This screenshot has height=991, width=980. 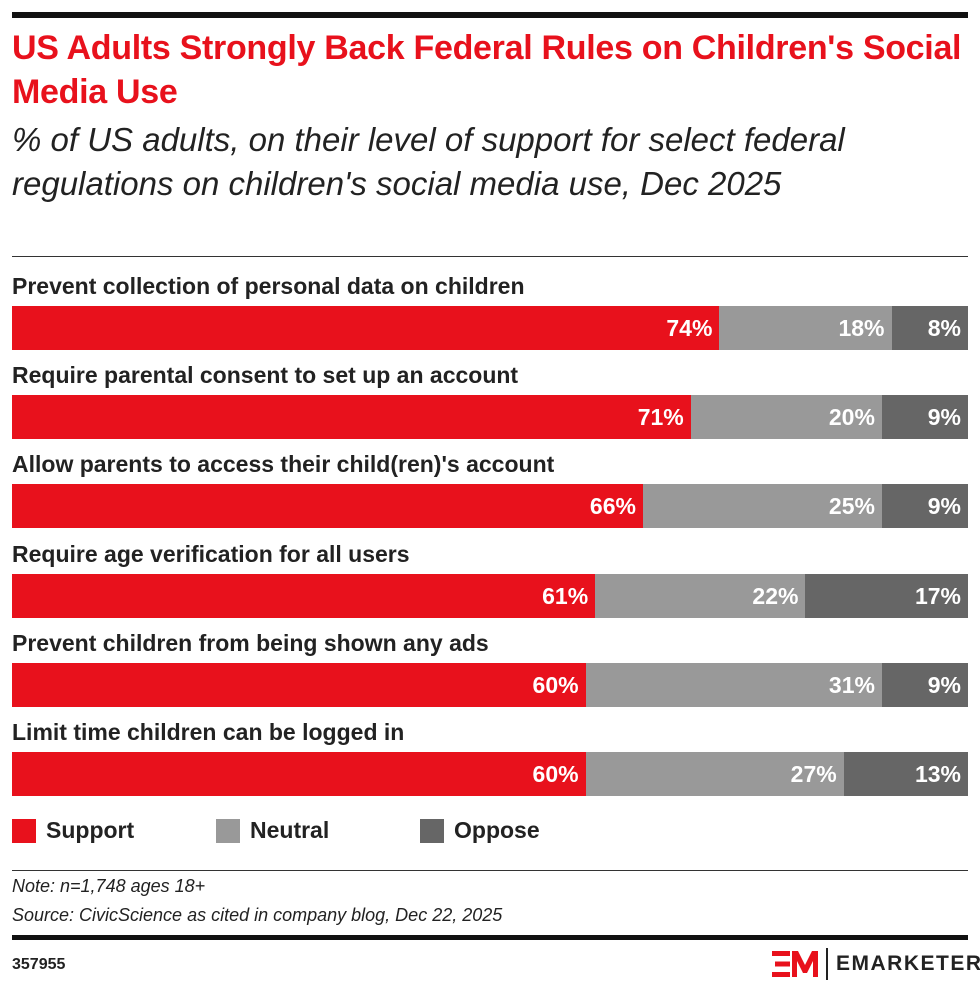 I want to click on emarketer-logo: EMARKETER, so click(x=876, y=964).